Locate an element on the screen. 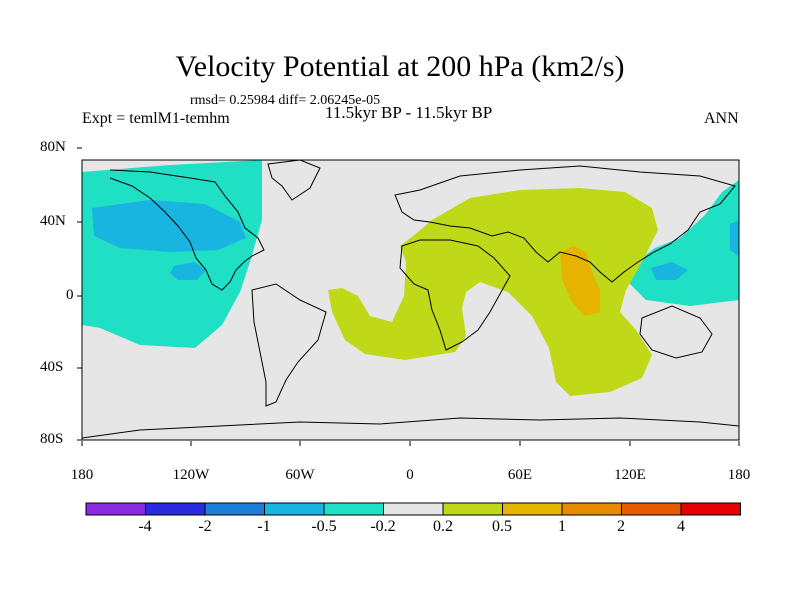  colorbar-label: 1 is located at coordinates (562, 526).